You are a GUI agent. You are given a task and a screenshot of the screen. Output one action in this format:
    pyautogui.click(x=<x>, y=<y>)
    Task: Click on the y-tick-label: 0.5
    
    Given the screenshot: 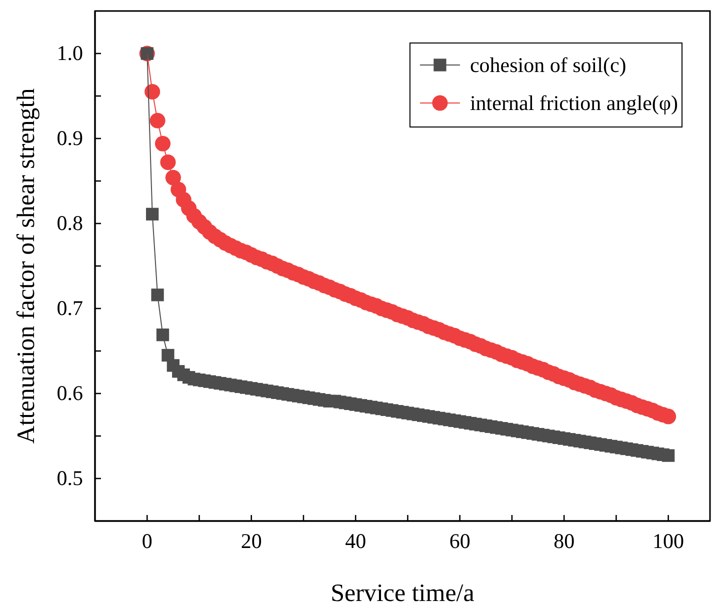 What is the action you would take?
    pyautogui.click(x=69, y=478)
    